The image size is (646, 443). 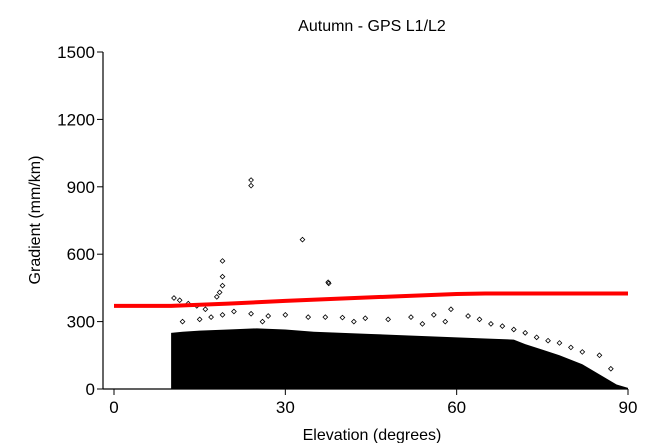 What do you see at coordinates (81, 187) in the screenshot?
I see `y-tick-label: 900` at bounding box center [81, 187].